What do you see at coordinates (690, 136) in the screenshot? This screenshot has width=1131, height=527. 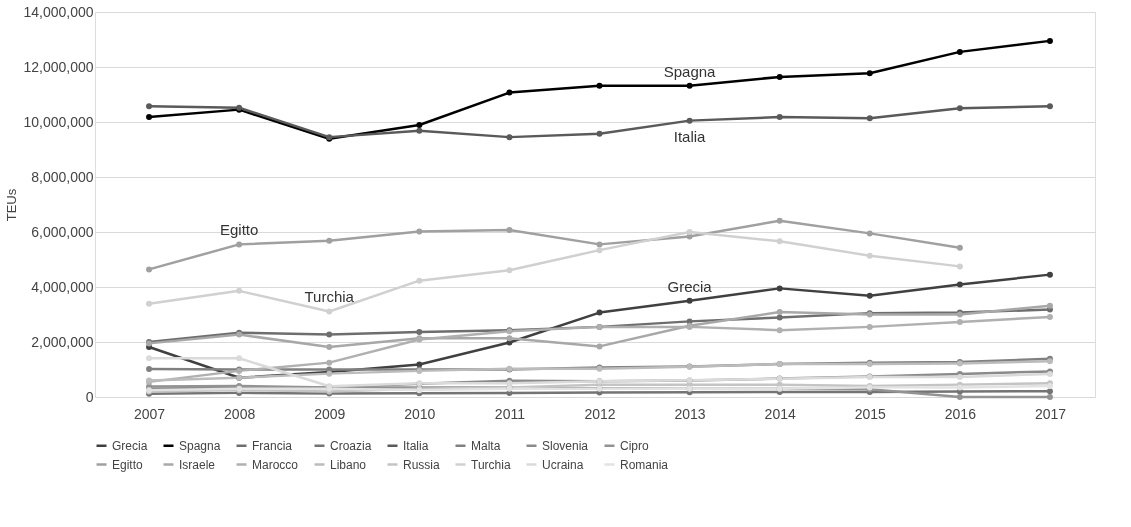 I see `annotation: Italia` at bounding box center [690, 136].